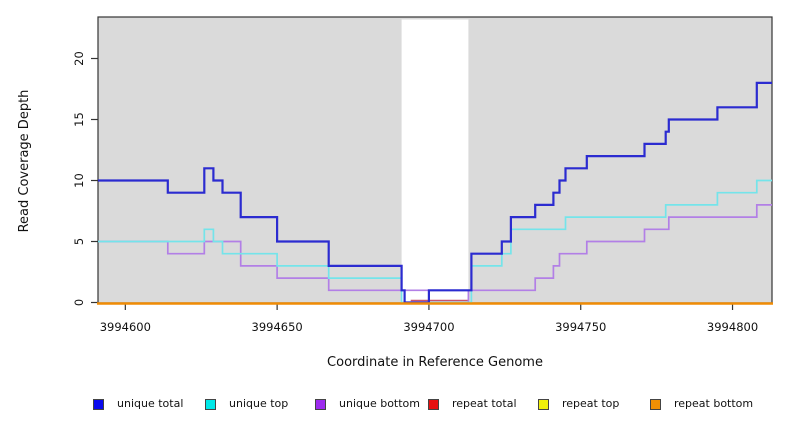  I want to click on legend-swatch-unique-bottom, so click(320, 404).